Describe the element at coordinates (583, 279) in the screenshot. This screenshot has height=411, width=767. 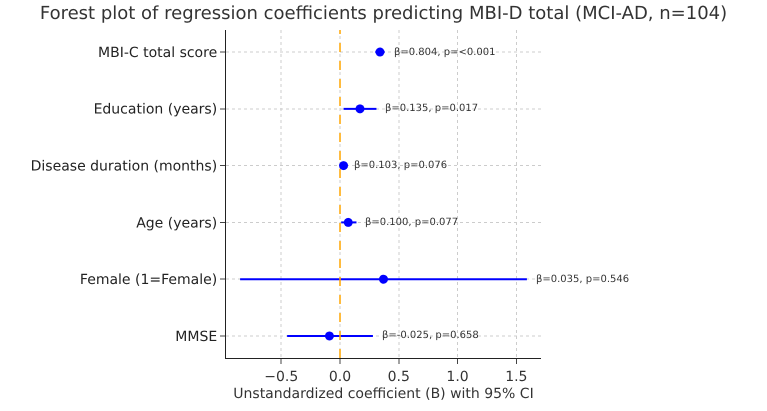
I see `annotation: β=0.035, p=0.546` at that location.